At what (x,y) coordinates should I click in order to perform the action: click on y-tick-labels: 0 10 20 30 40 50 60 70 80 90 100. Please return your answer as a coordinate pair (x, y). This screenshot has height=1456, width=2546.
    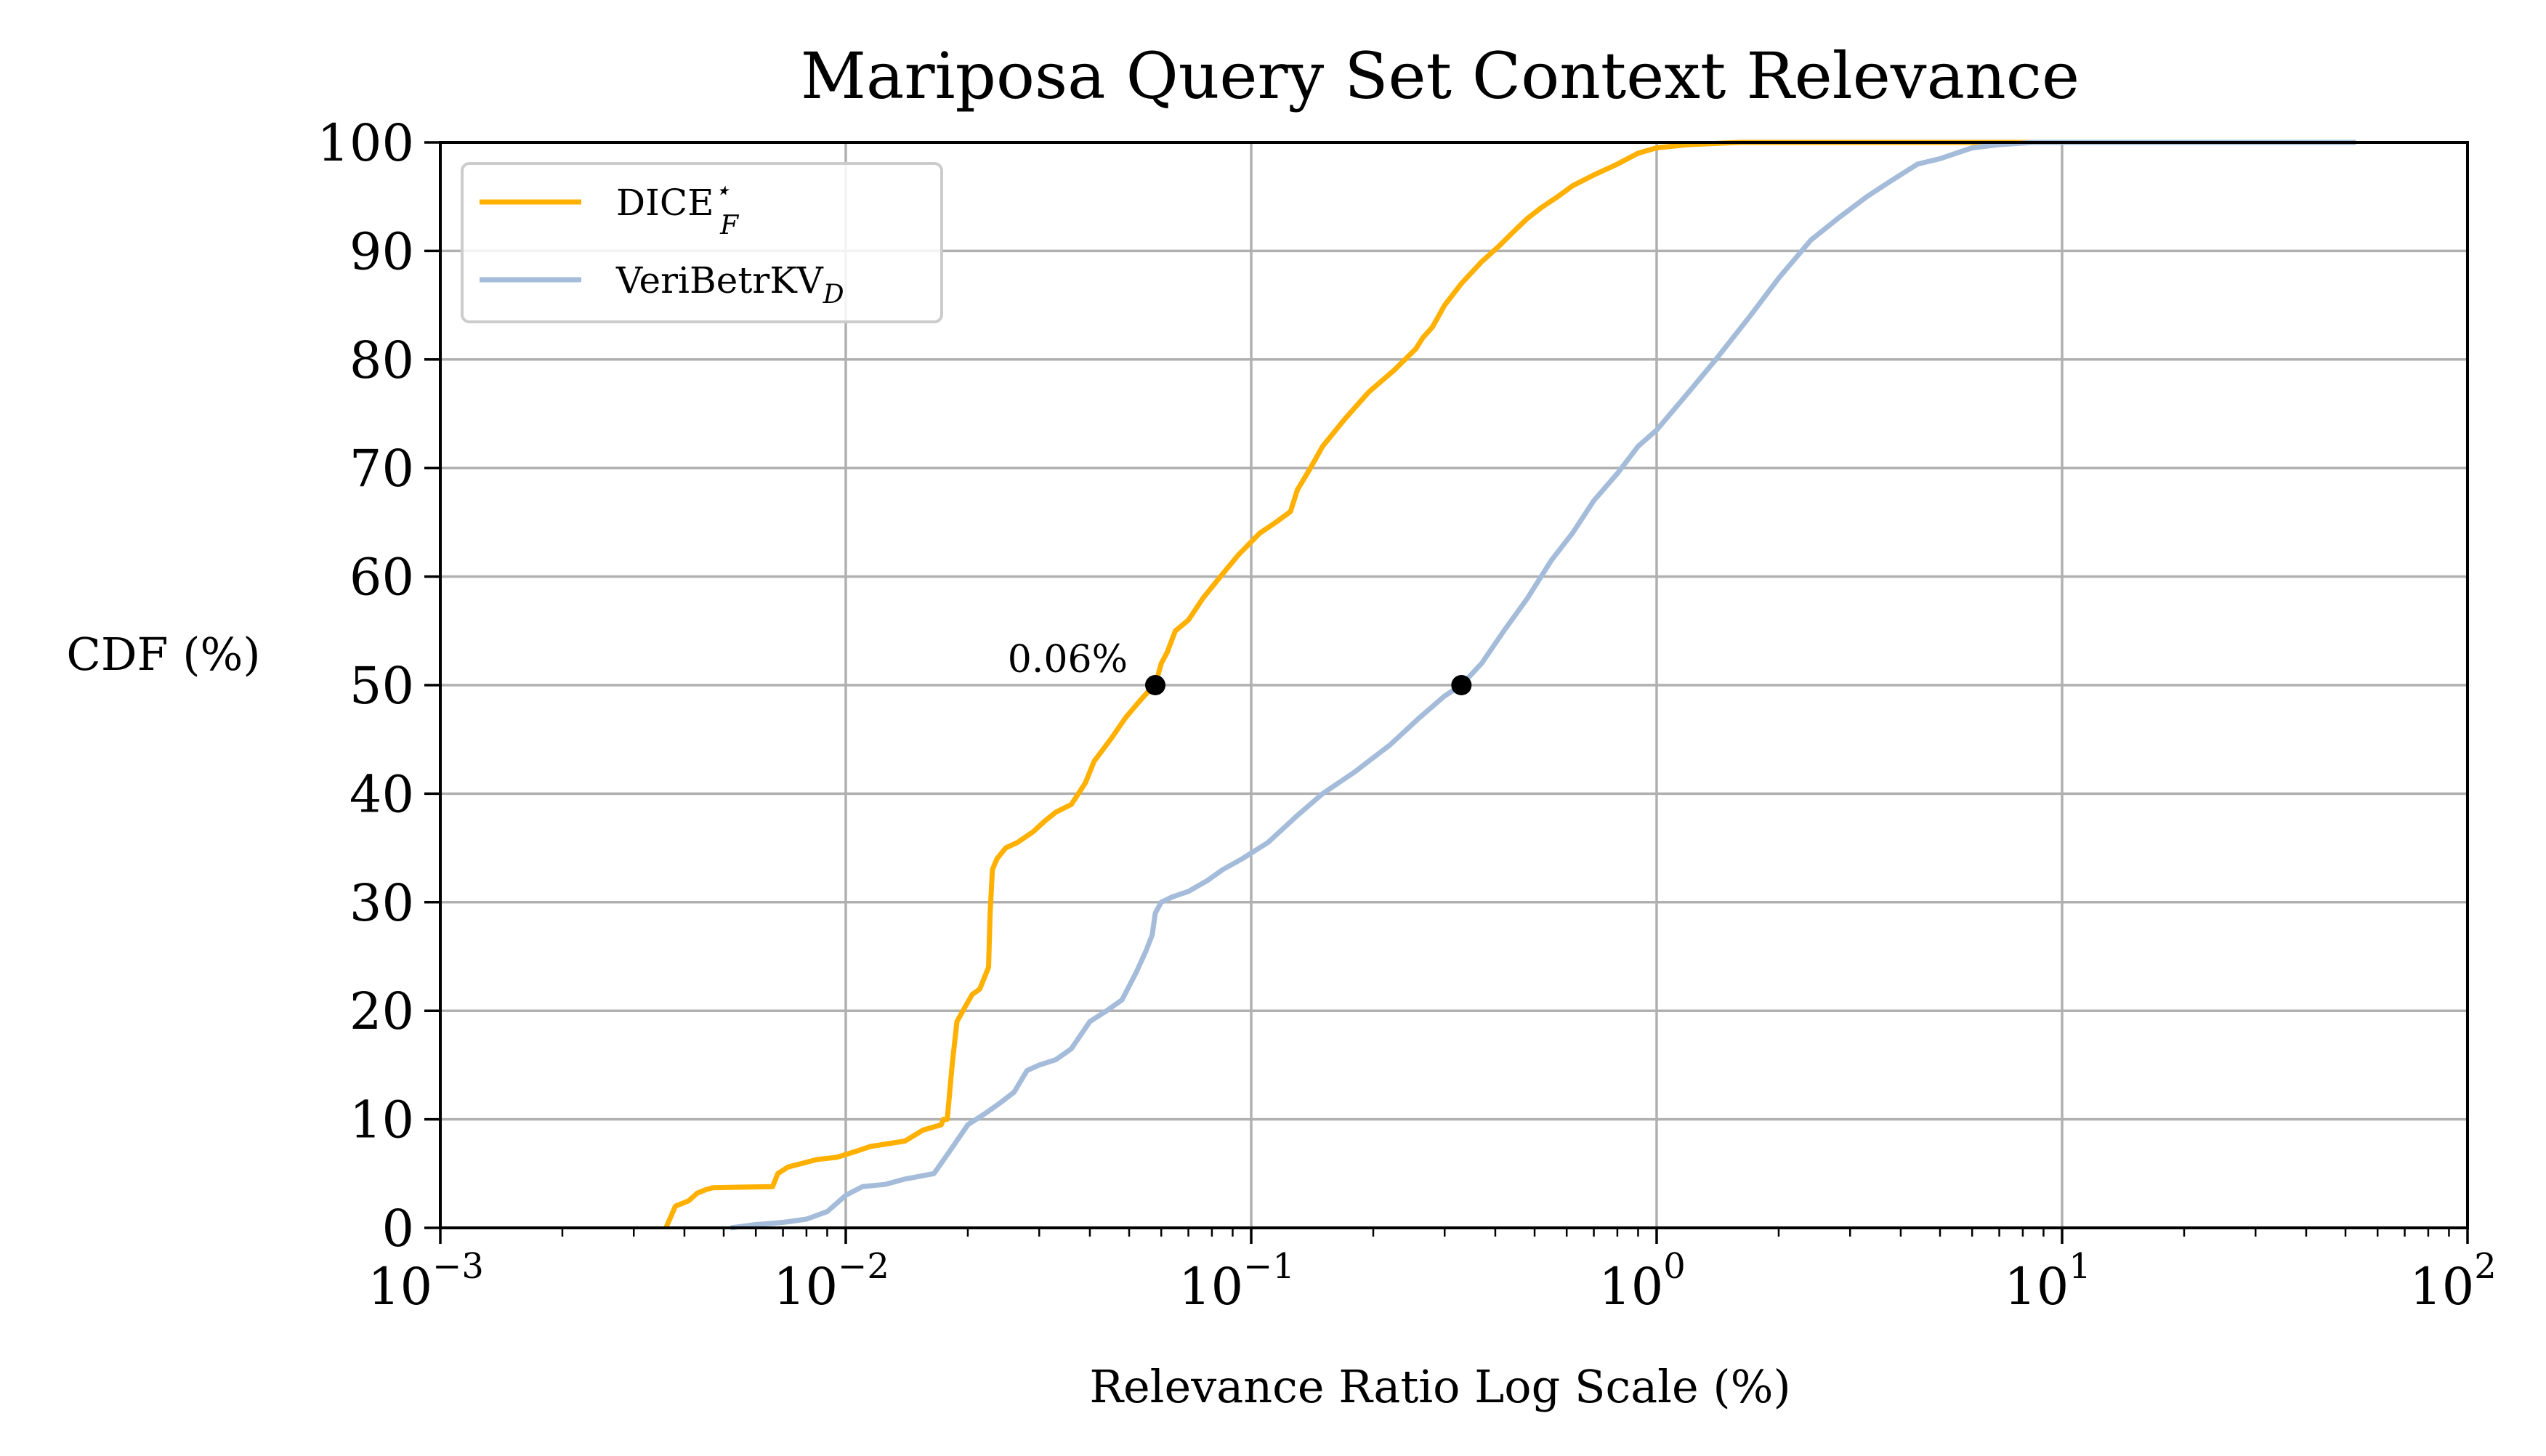
    Looking at the image, I should click on (365, 685).